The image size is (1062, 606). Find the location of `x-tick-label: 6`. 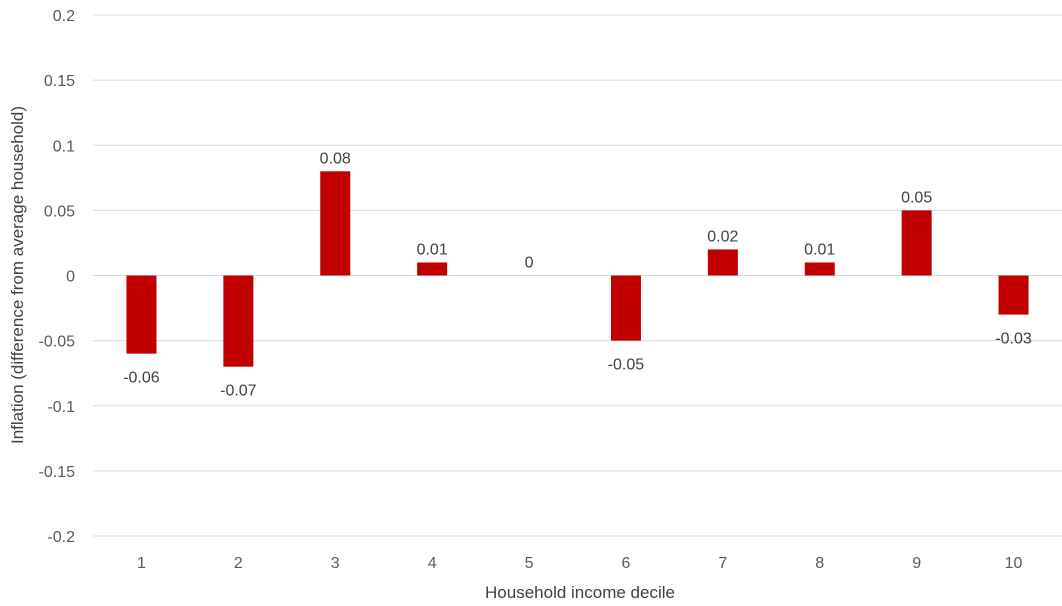

x-tick-label: 6 is located at coordinates (625, 563).